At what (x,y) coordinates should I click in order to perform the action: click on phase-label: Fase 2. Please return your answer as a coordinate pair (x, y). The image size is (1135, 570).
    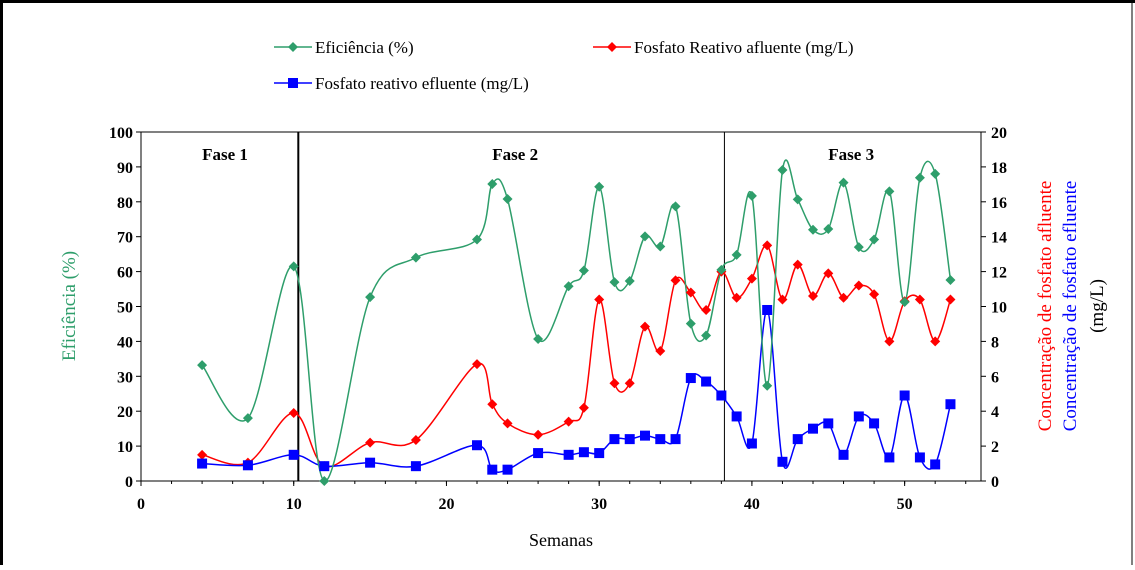
    Looking at the image, I should click on (515, 154).